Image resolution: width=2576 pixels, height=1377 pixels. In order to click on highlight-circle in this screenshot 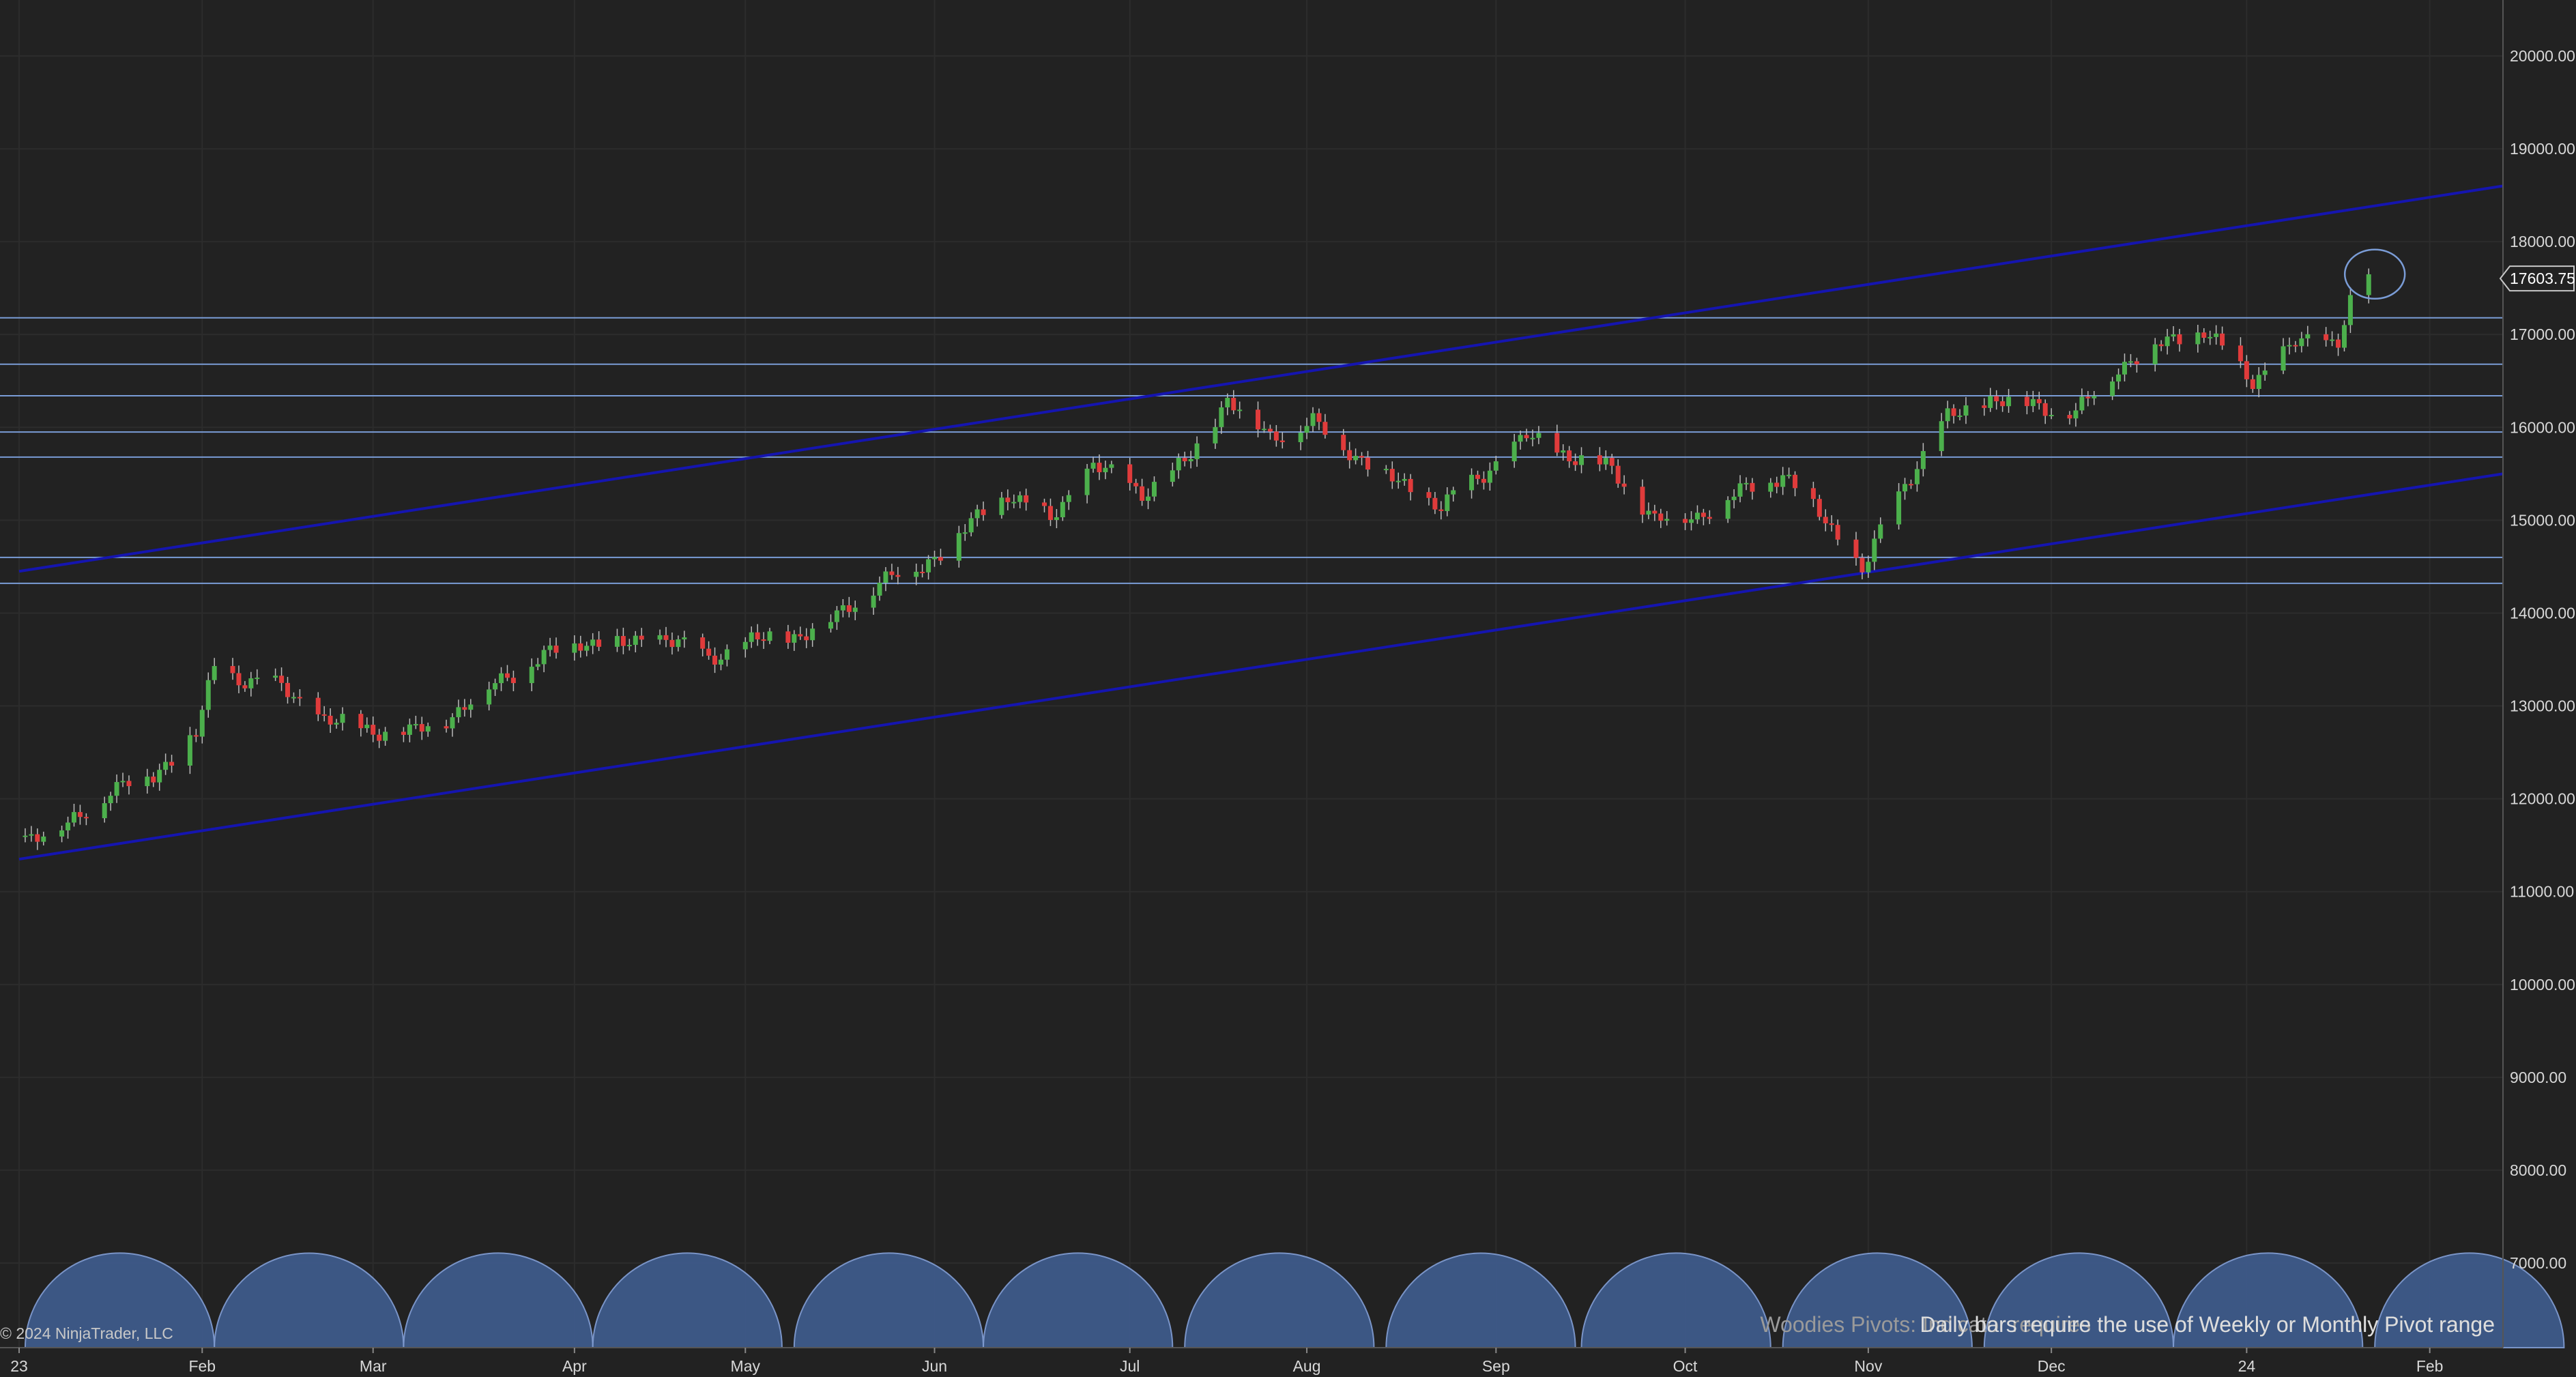, I will do `click(2374, 274)`.